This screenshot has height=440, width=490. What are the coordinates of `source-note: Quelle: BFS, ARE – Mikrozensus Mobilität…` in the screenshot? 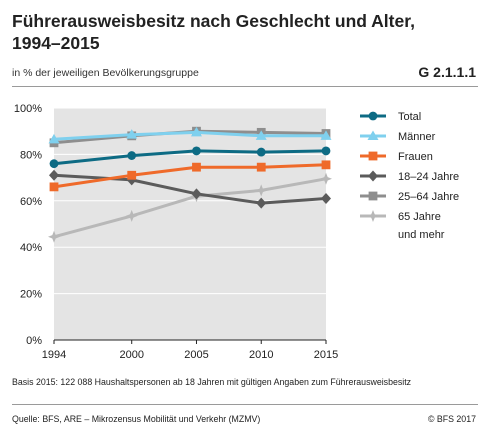 It's located at (136, 419).